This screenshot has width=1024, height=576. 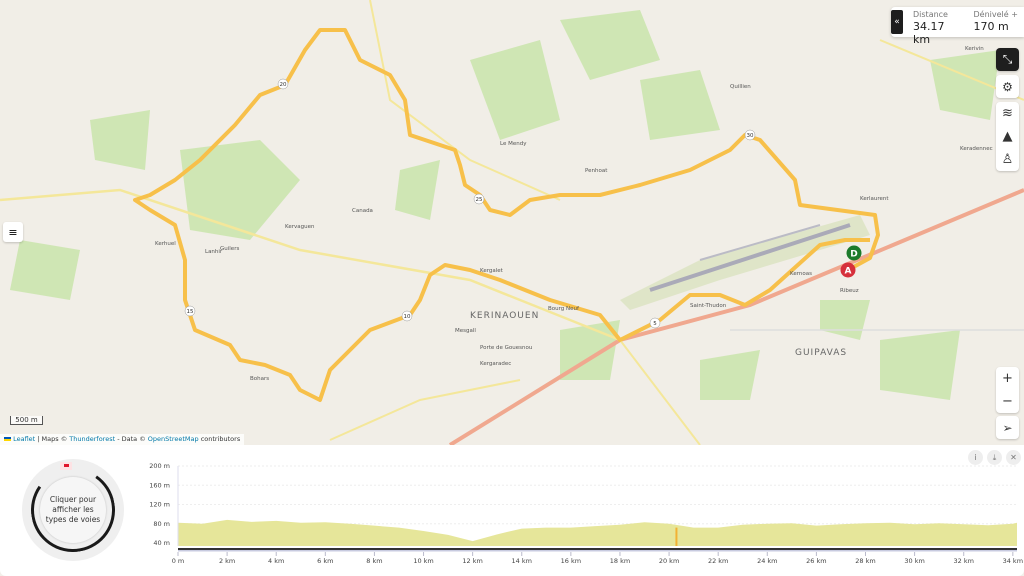 I want to click on zoom-control: + −, so click(x=1007, y=390).